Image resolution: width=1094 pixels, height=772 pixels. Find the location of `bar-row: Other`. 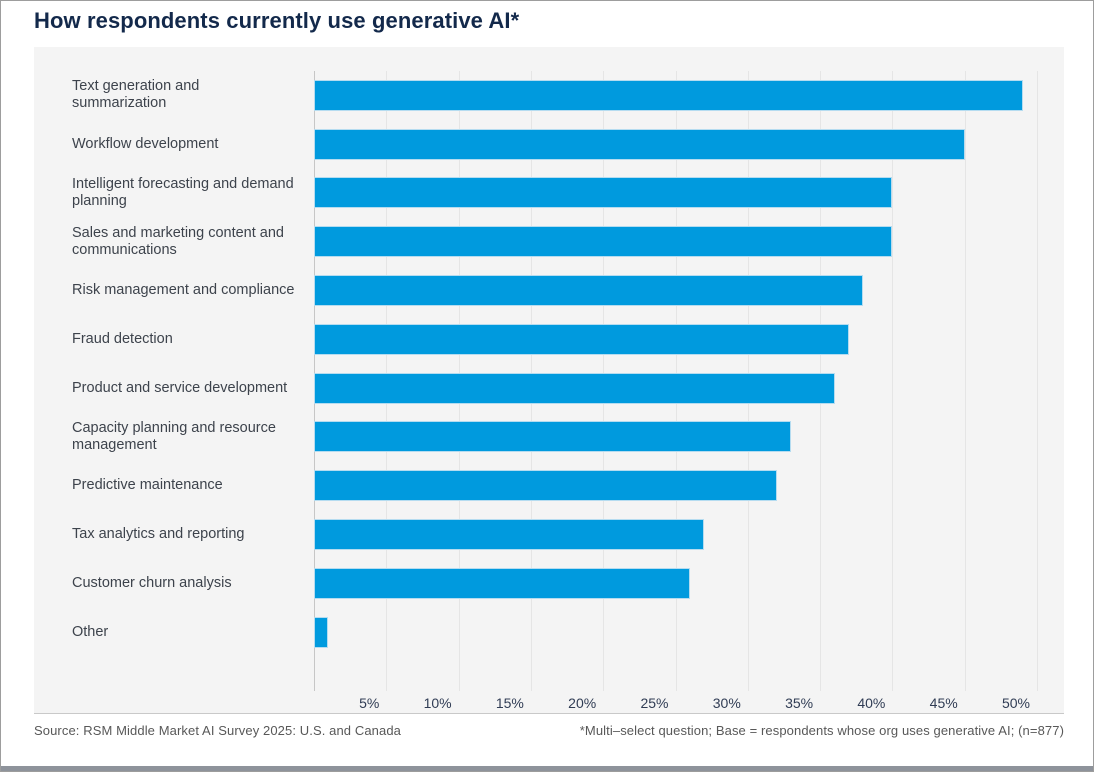

bar-row: Other is located at coordinates (549, 632).